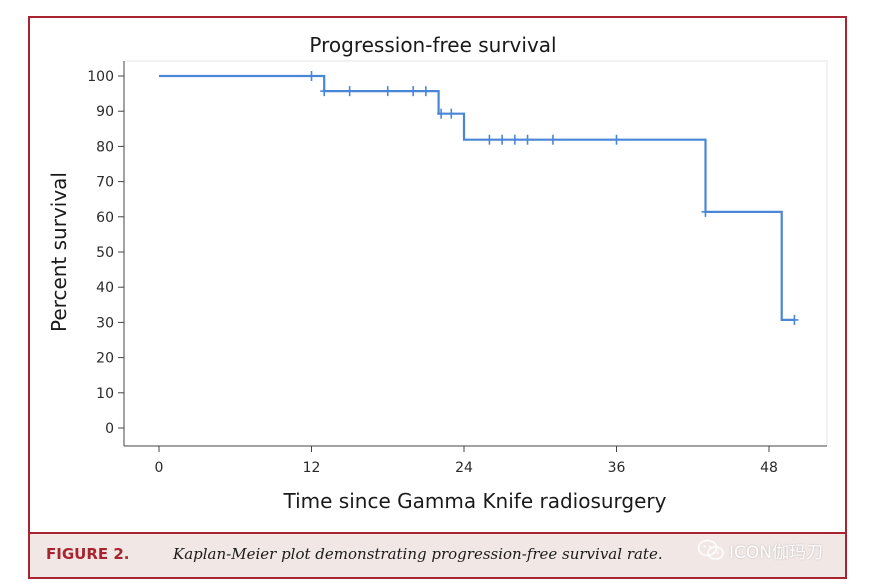  Describe the element at coordinates (105, 218) in the screenshot. I see `y-tick-label: 60` at that location.